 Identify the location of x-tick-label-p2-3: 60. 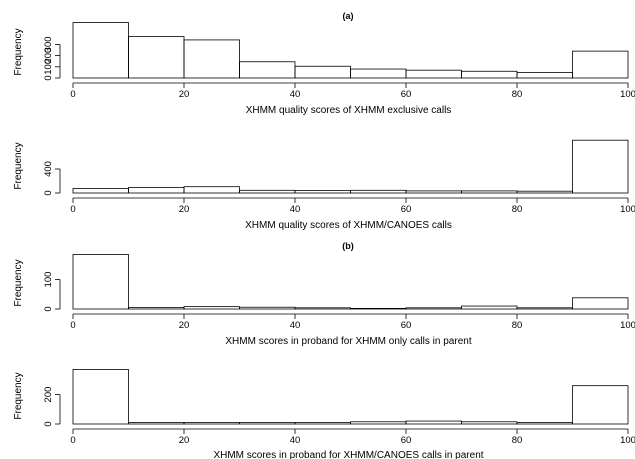
(406, 209).